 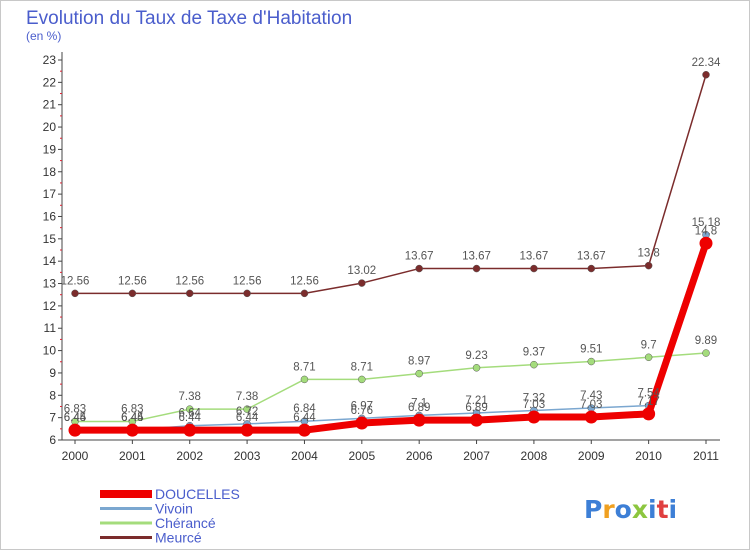 I want to click on y-tick-label: 17, so click(x=50, y=194).